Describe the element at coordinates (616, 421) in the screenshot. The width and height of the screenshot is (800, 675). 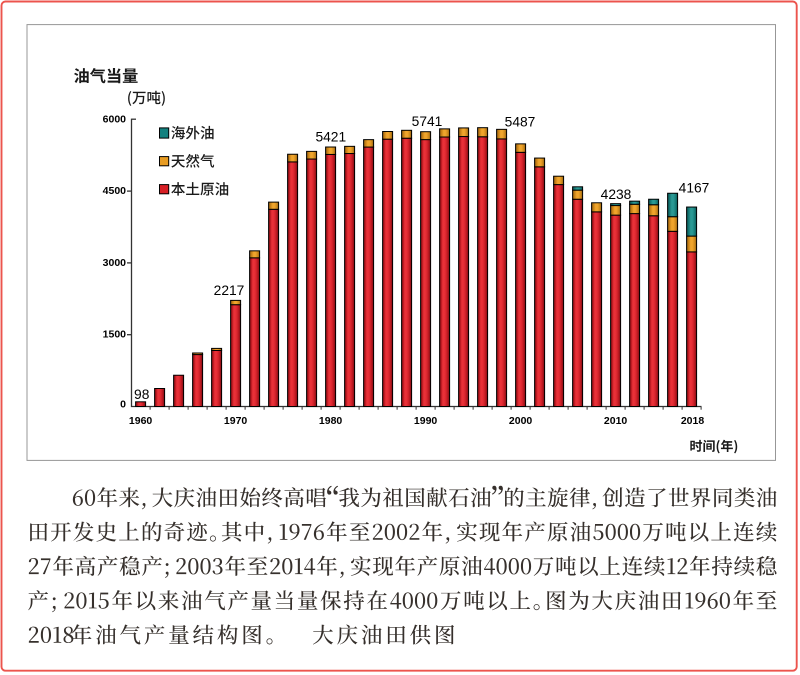
I see `svg-text: 2010` at that location.